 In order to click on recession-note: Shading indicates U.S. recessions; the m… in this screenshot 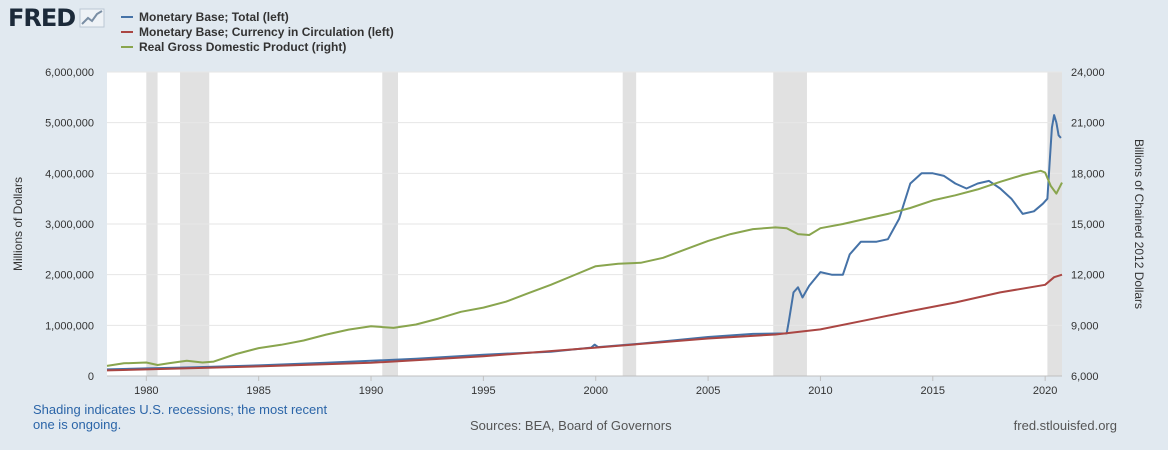, I will do `click(180, 417)`.